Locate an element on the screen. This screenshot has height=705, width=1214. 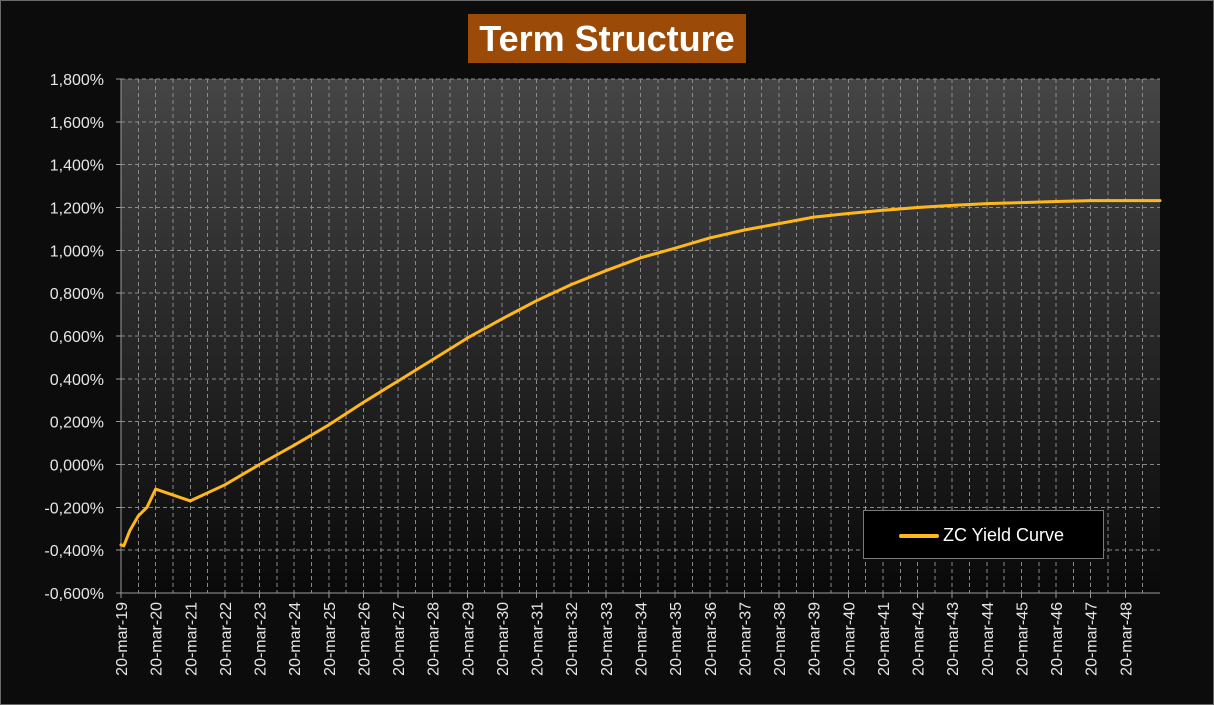
x-tick-label: 20-mar-35 is located at coordinates (676, 639).